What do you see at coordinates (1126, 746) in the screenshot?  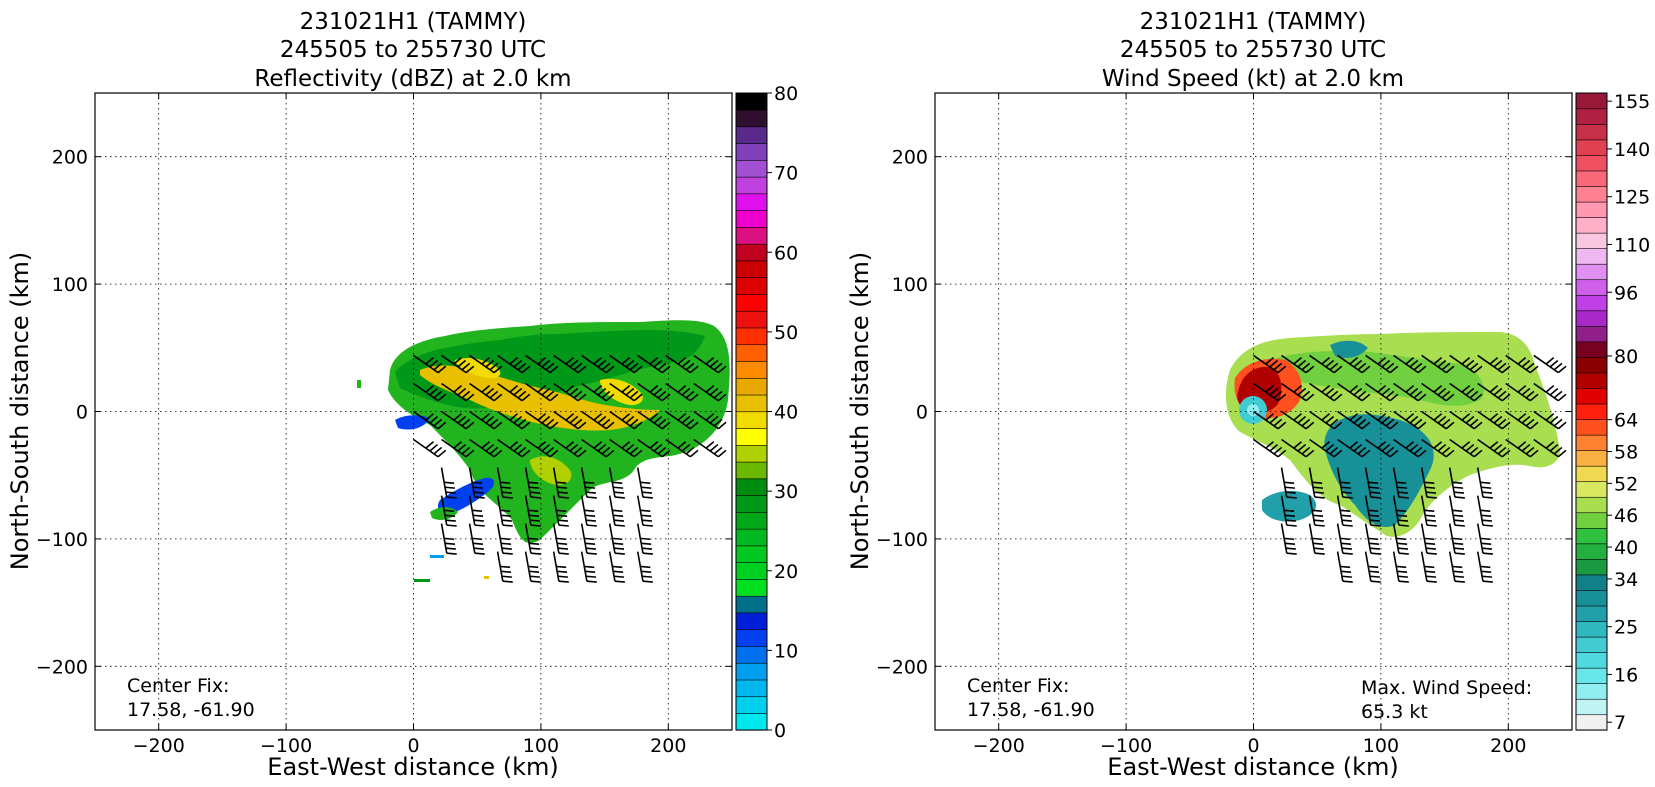 I see `x-tick-label: −100` at bounding box center [1126, 746].